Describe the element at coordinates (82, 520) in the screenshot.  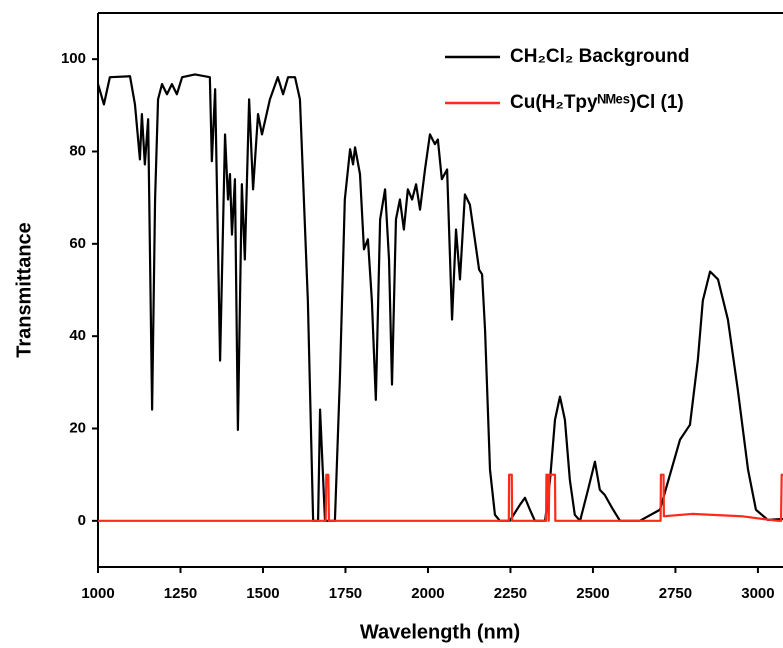
I see `y-tick-label: 0` at that location.